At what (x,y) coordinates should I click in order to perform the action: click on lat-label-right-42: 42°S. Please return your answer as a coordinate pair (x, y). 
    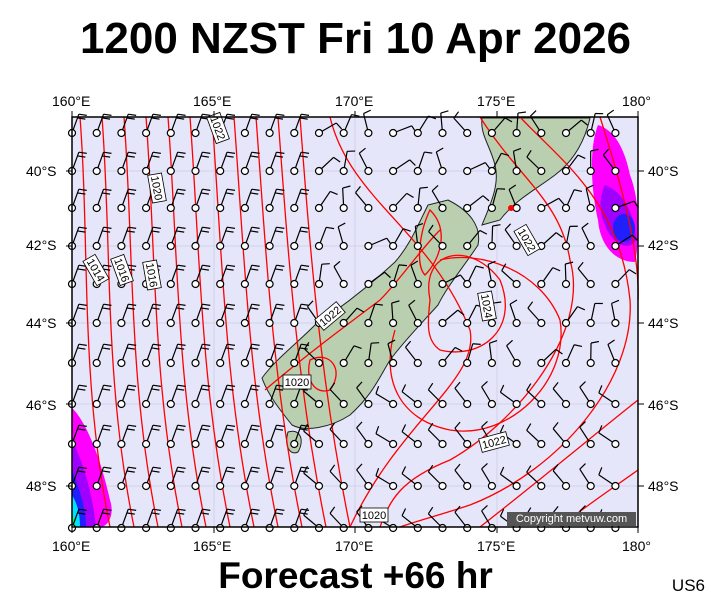
    Looking at the image, I should click on (663, 245).